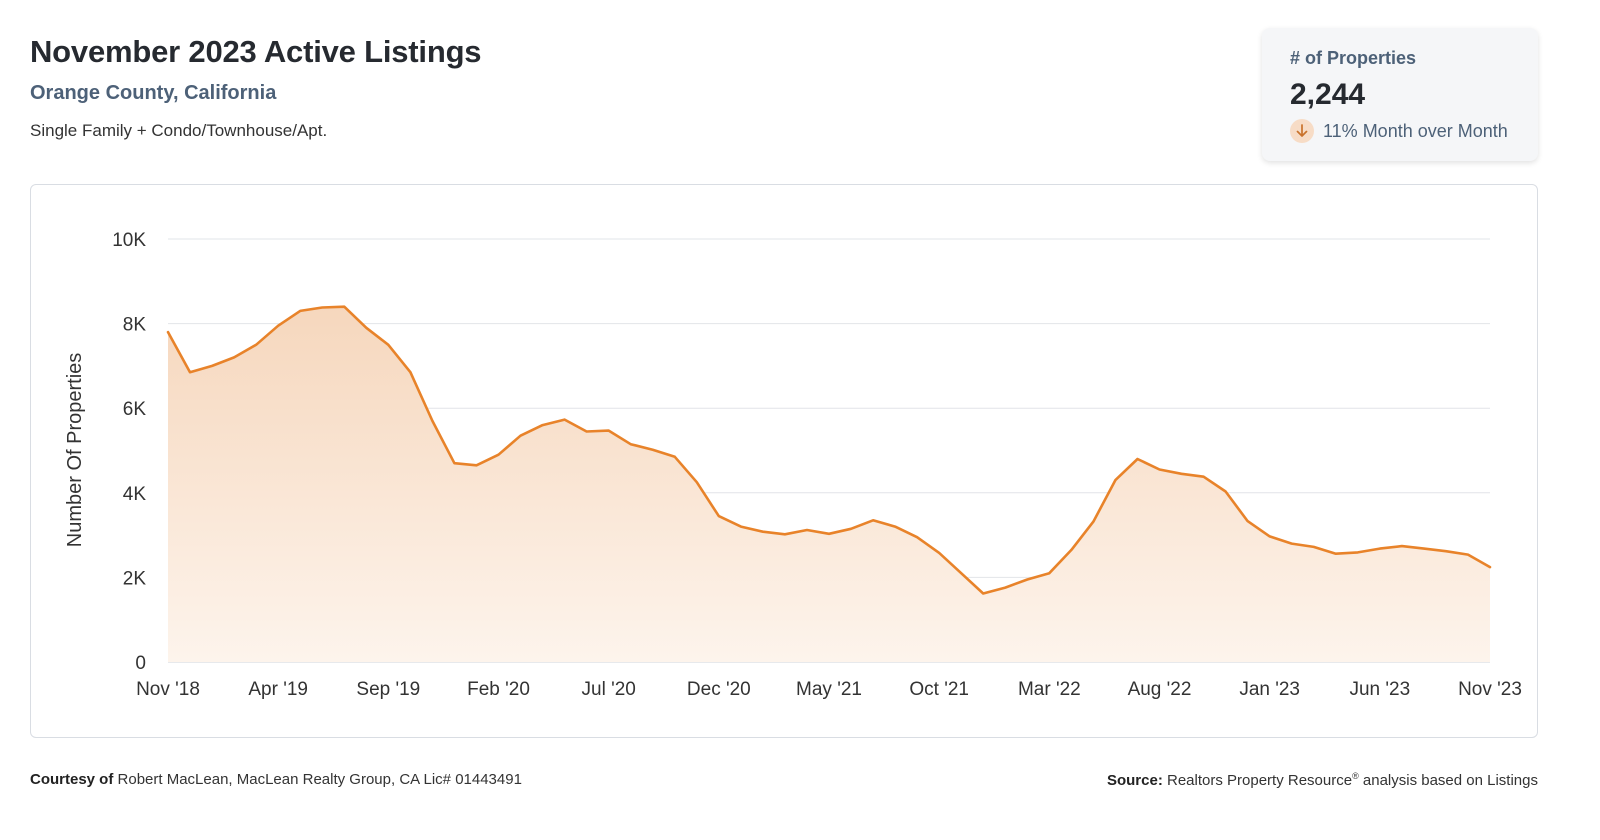  What do you see at coordinates (719, 689) in the screenshot?
I see `x-tick-label: Dec '20` at bounding box center [719, 689].